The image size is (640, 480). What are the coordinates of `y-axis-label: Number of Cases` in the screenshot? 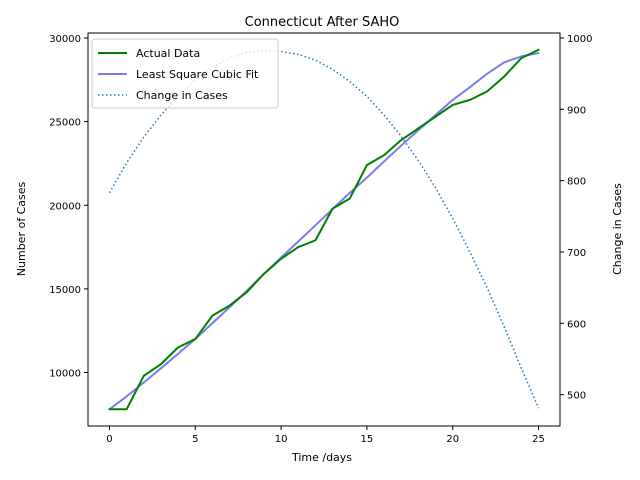 It's located at (21, 229).